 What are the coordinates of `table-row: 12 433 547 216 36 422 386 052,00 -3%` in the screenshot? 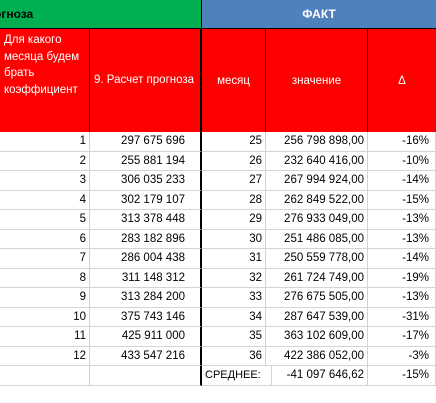 It's located at (218, 356).